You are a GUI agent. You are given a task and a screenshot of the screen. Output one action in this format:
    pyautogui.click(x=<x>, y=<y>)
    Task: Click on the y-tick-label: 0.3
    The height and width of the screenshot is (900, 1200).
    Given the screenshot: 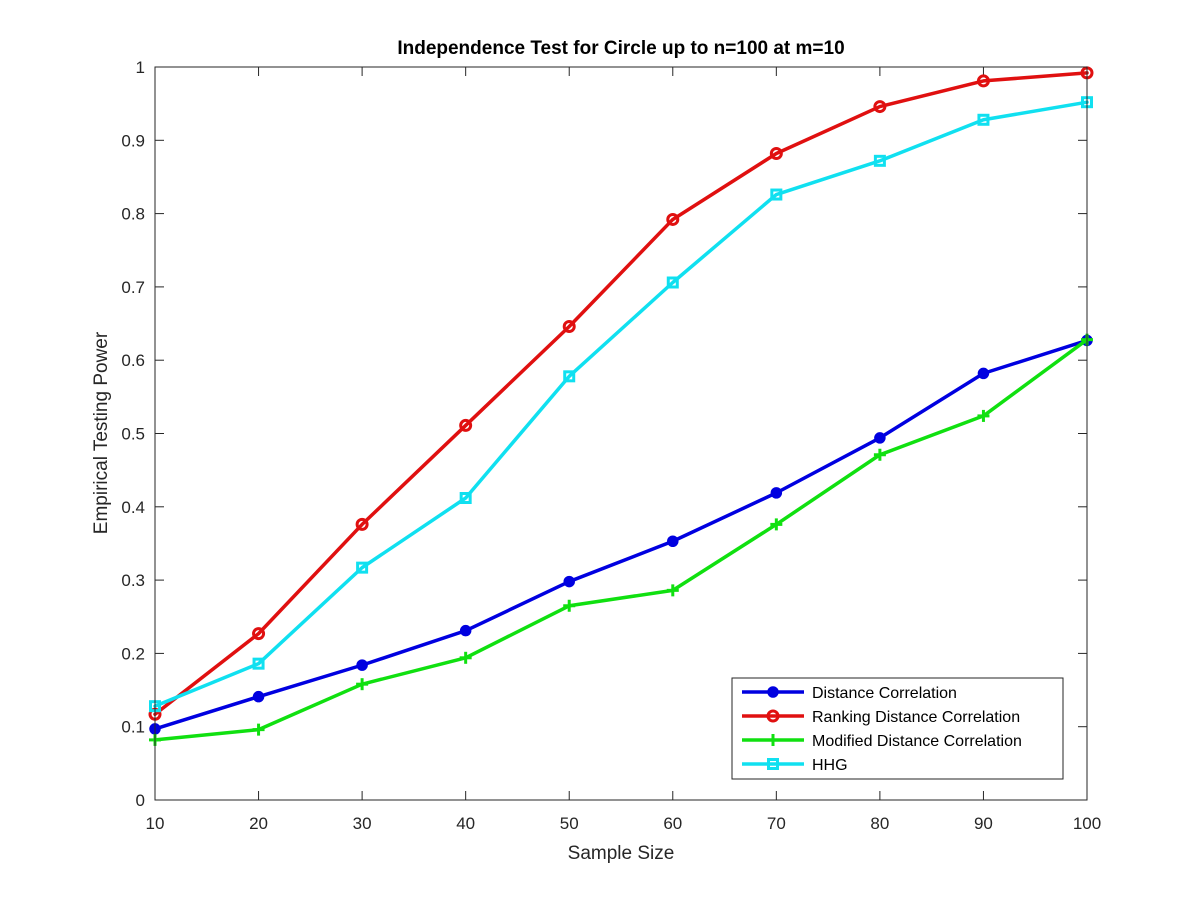 What is the action you would take?
    pyautogui.click(x=133, y=580)
    